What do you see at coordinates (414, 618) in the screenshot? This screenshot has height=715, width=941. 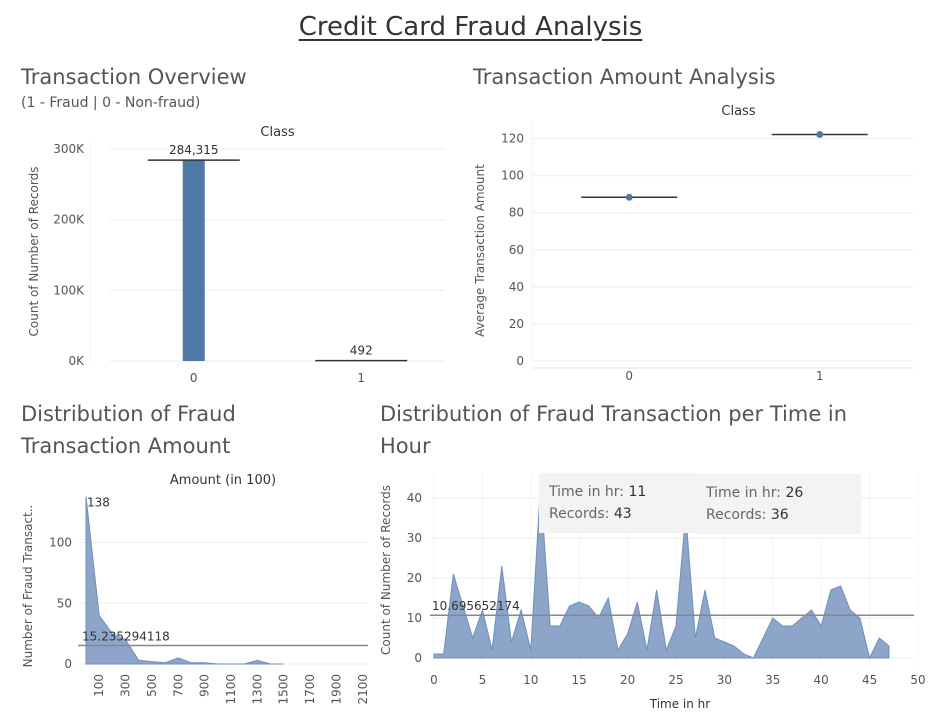 I see `y-tick-label: 10` at bounding box center [414, 618].